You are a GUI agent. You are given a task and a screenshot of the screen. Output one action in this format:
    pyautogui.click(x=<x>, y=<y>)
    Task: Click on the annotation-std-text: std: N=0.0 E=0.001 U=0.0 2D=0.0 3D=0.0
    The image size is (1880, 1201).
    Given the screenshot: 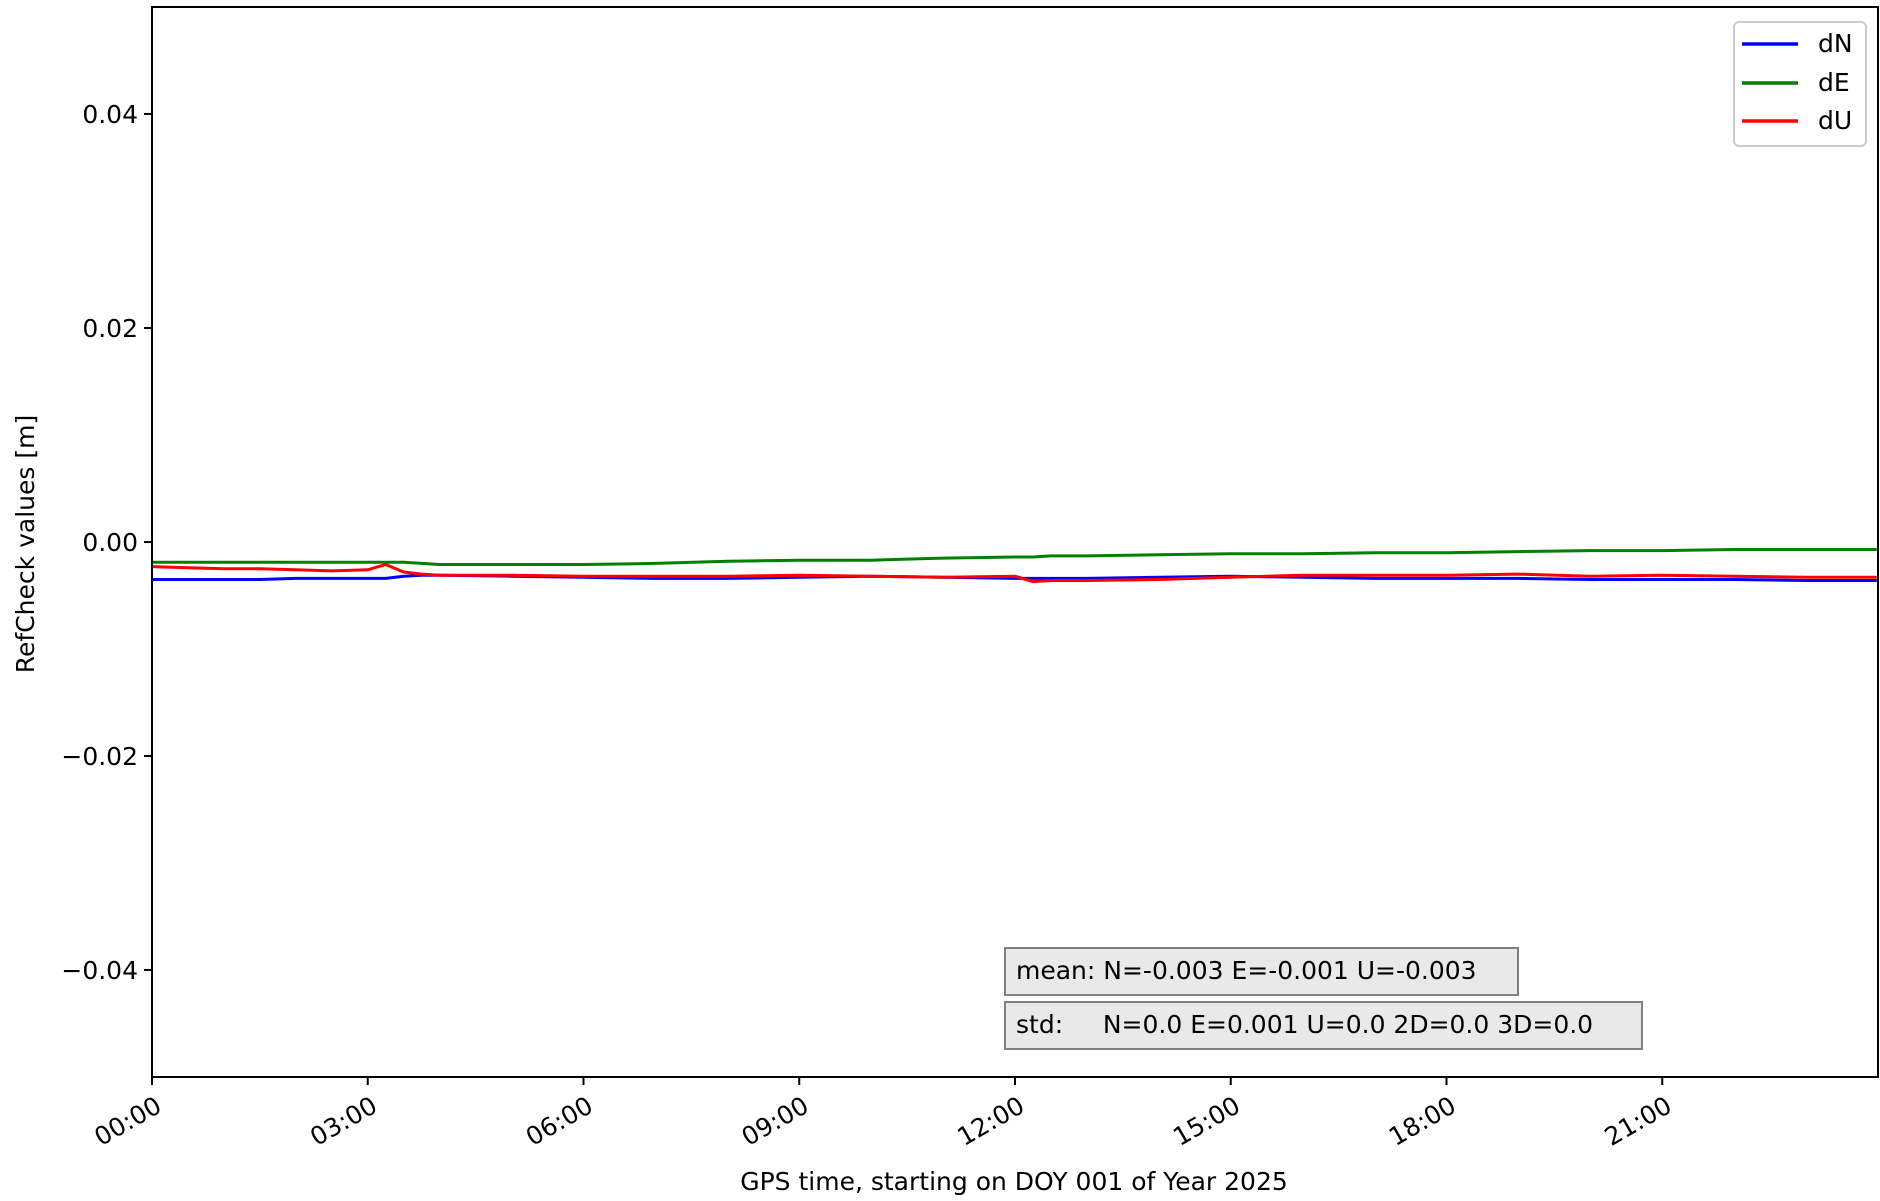 What is the action you would take?
    pyautogui.click(x=1304, y=1024)
    